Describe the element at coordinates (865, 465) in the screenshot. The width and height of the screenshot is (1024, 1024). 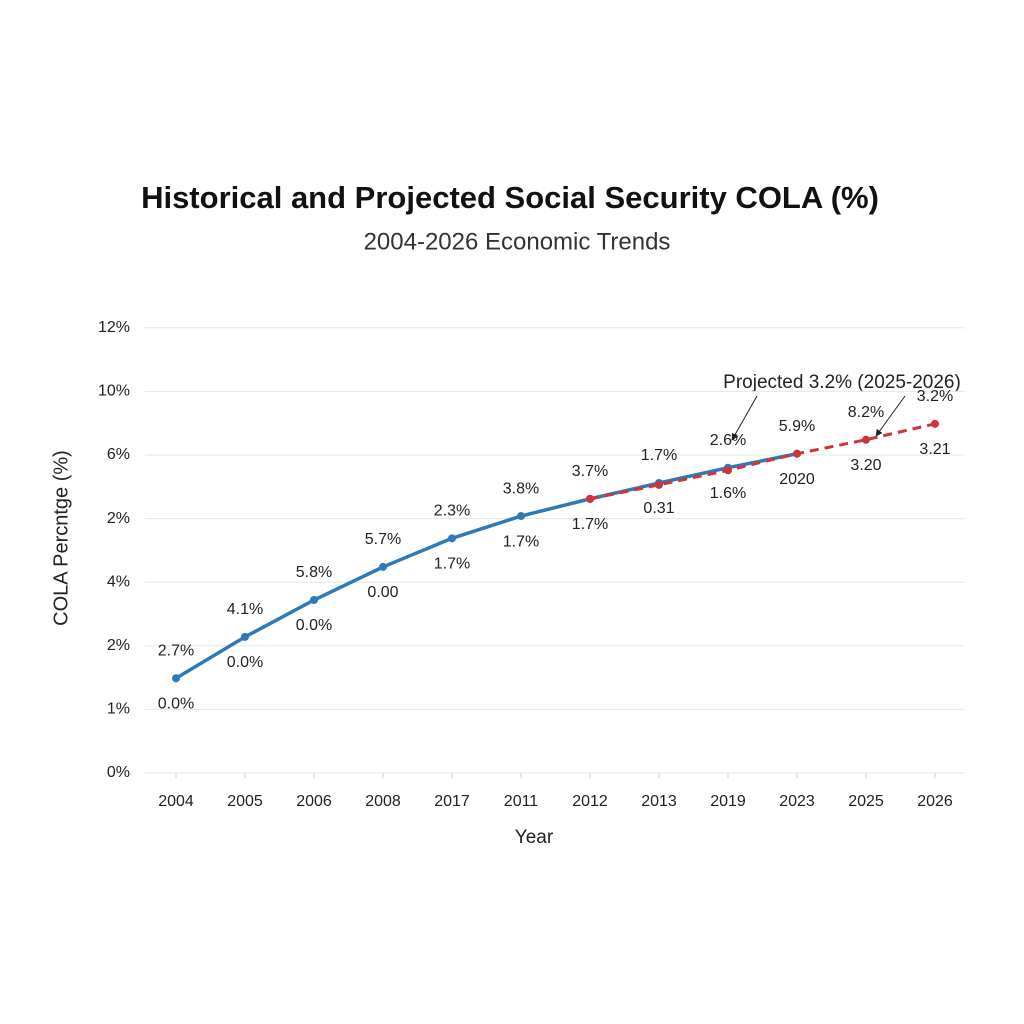
I see `data-label: 3.20` at that location.